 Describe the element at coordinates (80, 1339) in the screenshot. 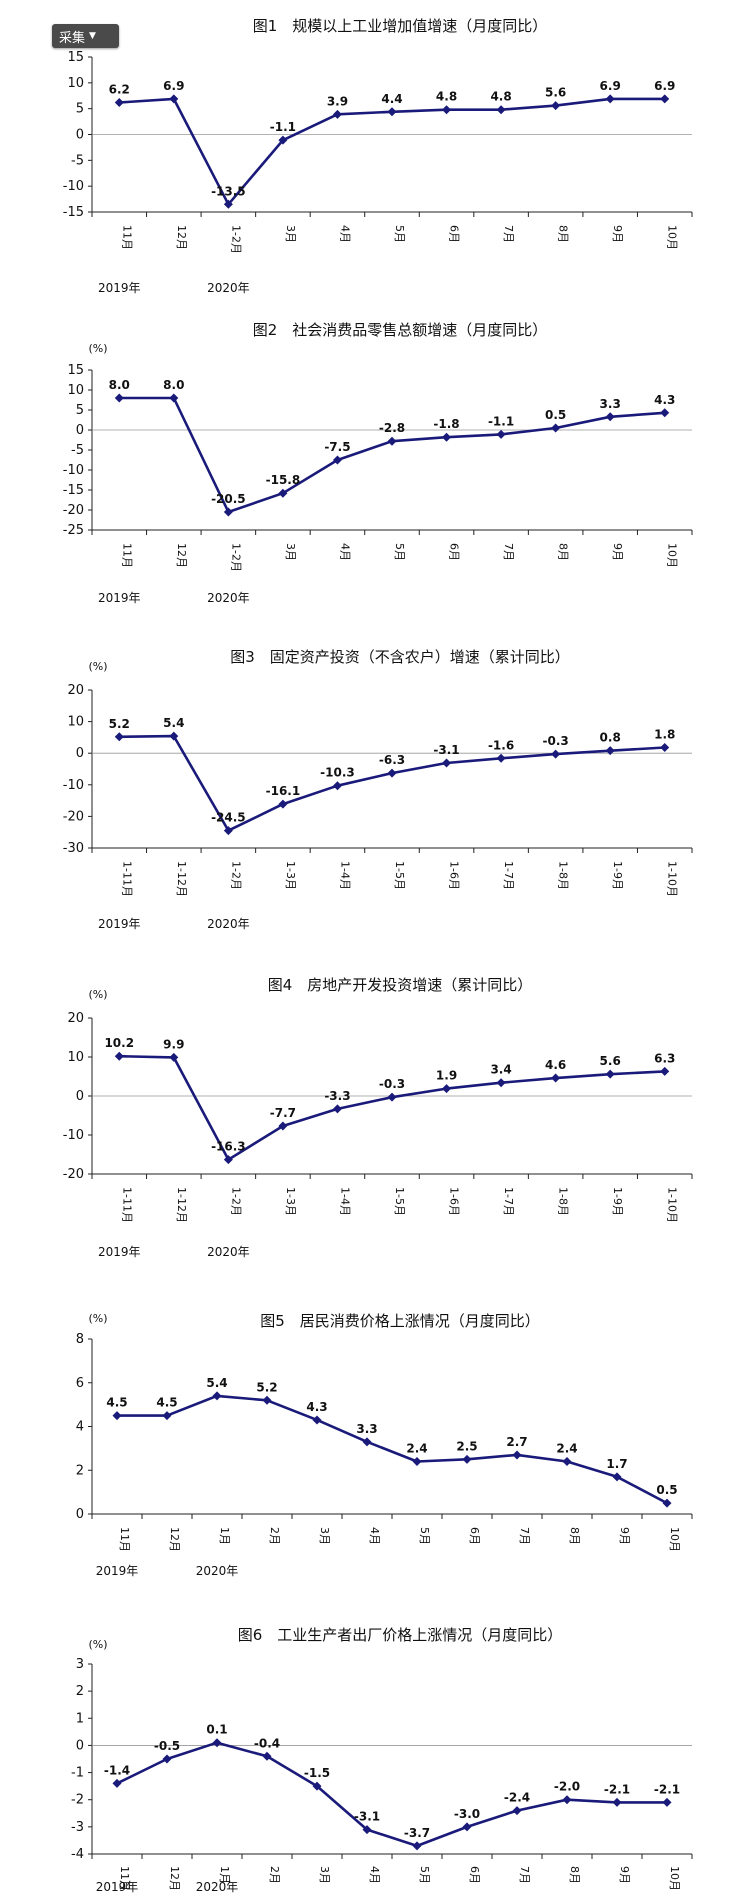

I see `y-tick-label: 8` at that location.